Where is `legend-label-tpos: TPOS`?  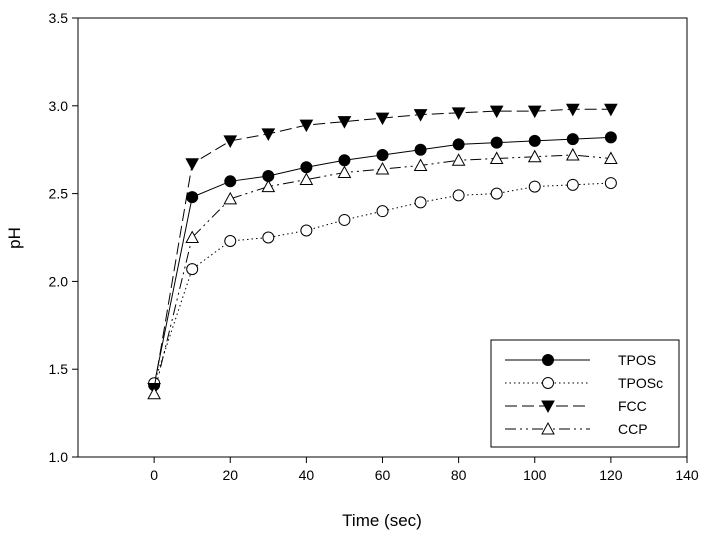
legend-label-tpos: TPOS is located at coordinates (637, 360).